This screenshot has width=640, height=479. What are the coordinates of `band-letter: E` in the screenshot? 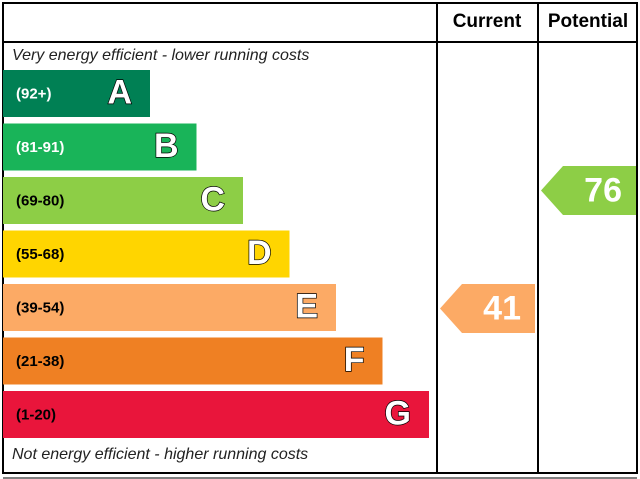 It's located at (306, 306).